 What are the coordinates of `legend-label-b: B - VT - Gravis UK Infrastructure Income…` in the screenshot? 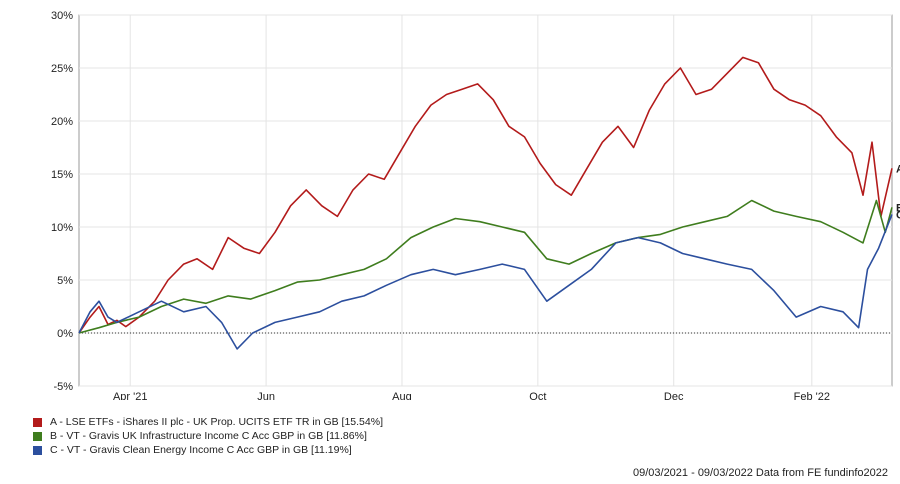 It's located at (208, 435).